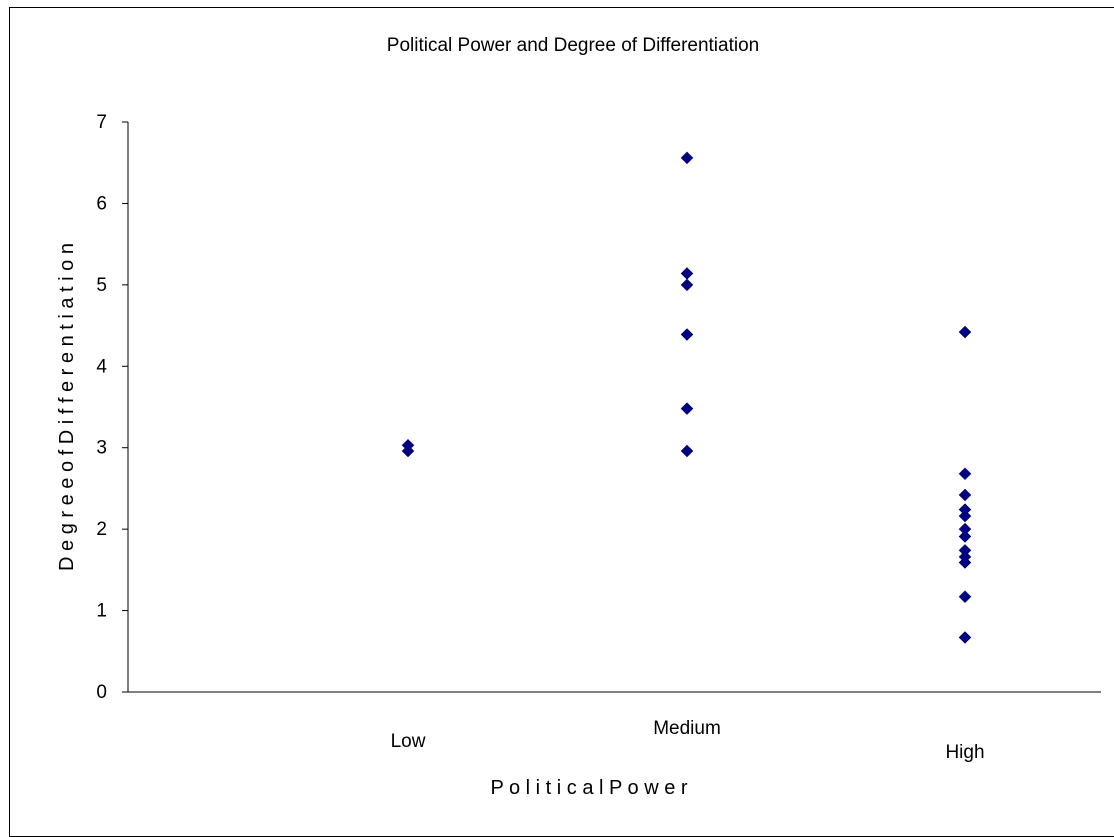 The height and width of the screenshot is (837, 1114). I want to click on y-ticks: 0 1 2 3 4 5 6 7, so click(112, 407).